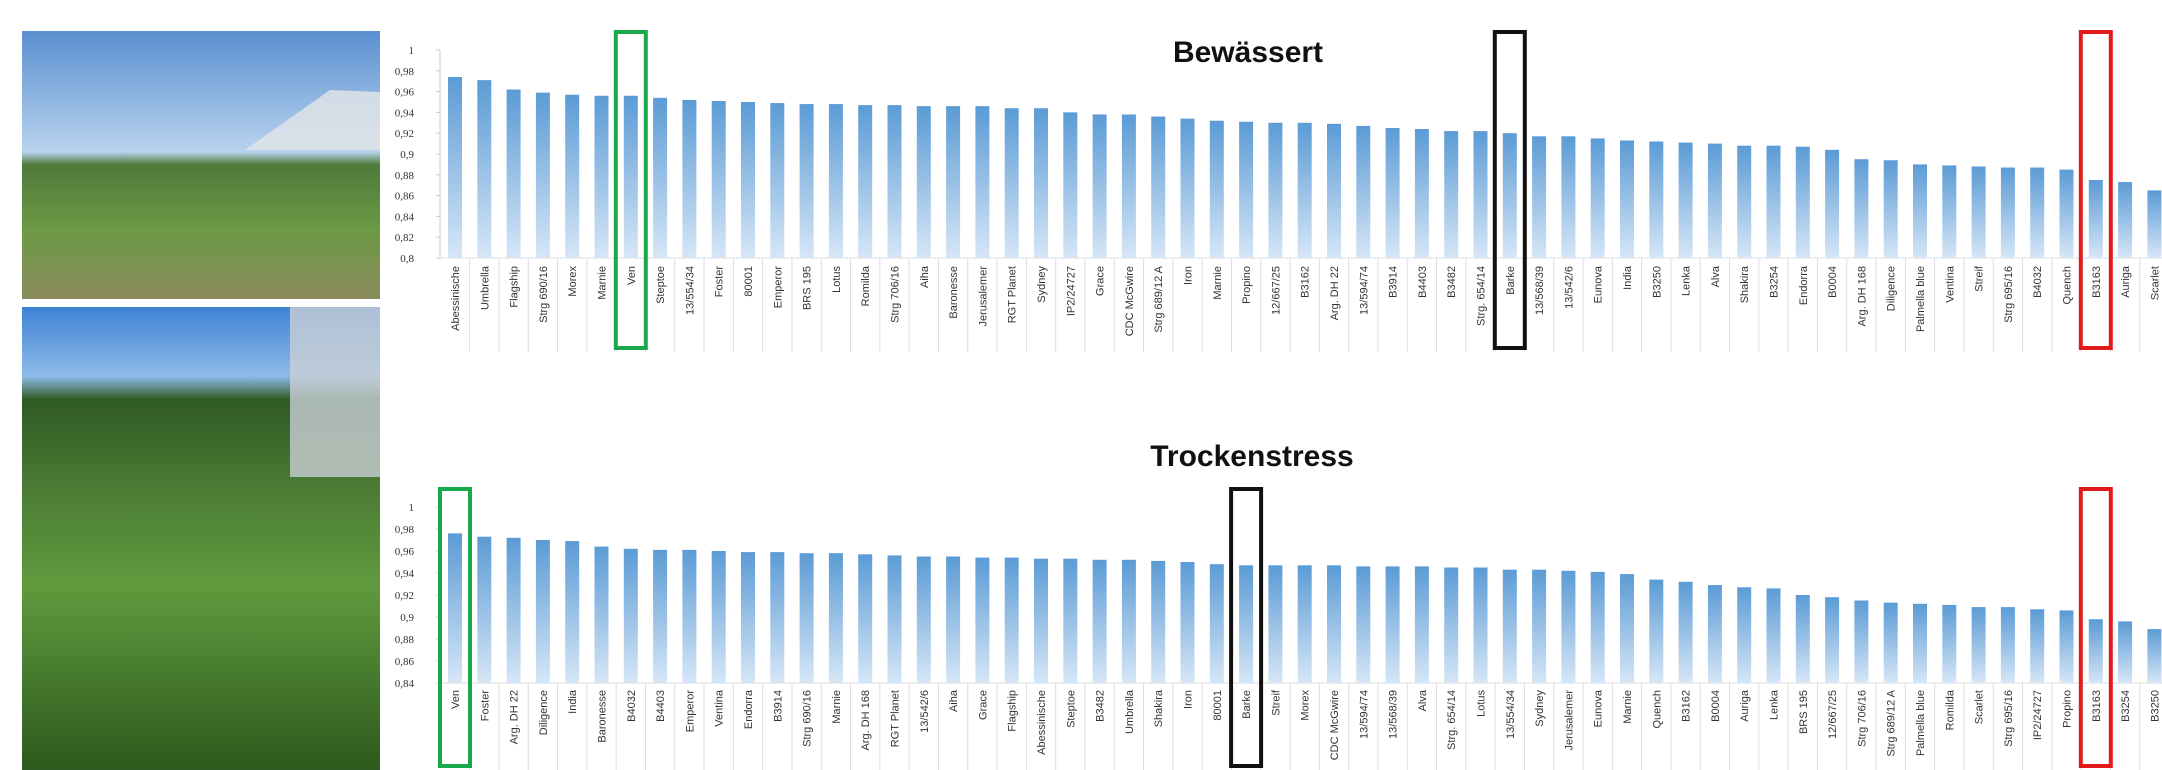  What do you see at coordinates (404, 238) in the screenshot?
I see `y-tick-label: 0,82` at bounding box center [404, 238].